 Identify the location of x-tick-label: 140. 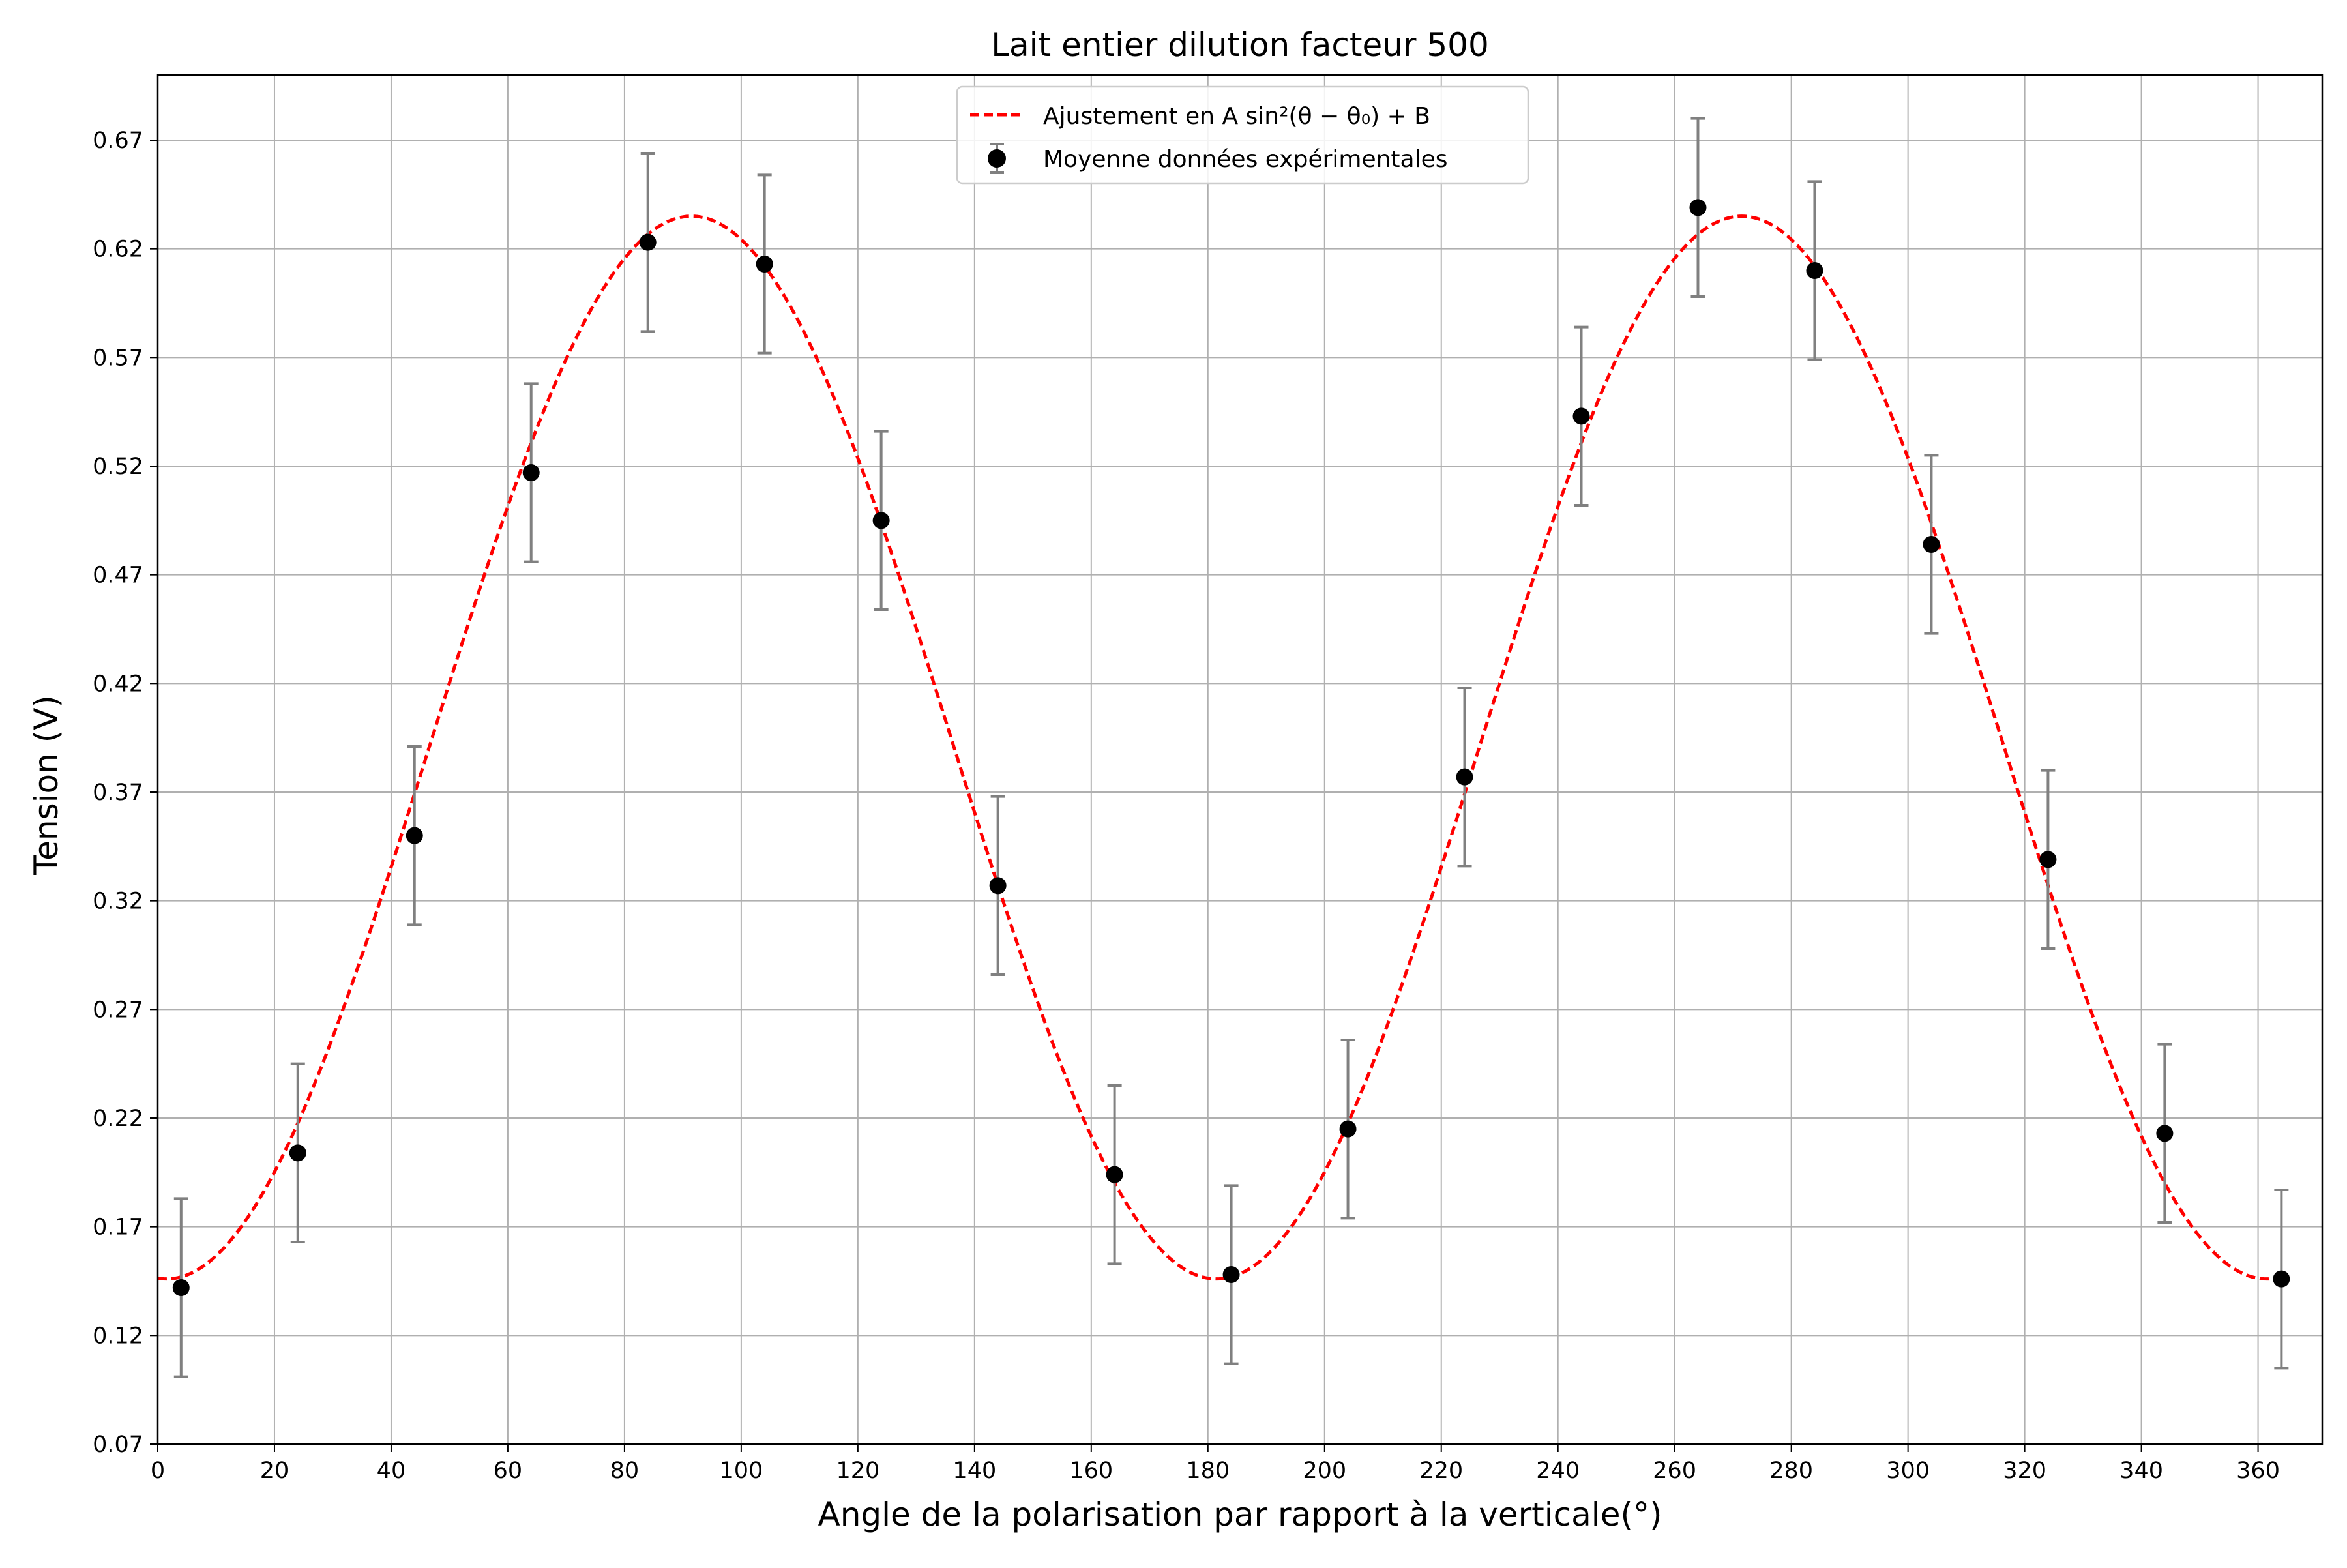
(974, 1471).